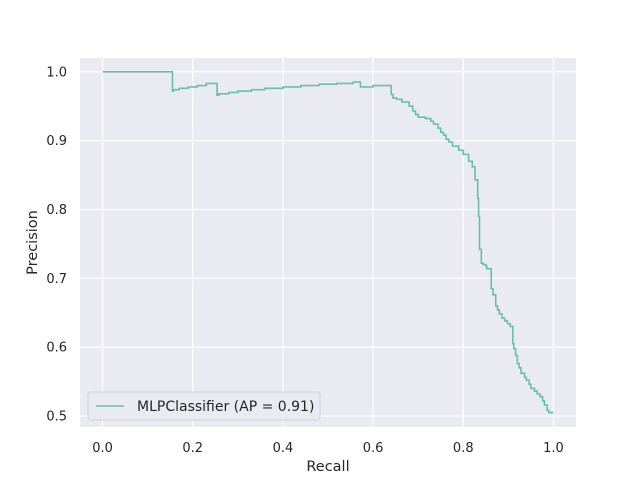 This screenshot has width=640, height=484. I want to click on y-tick-label: 0.7, so click(56, 279).